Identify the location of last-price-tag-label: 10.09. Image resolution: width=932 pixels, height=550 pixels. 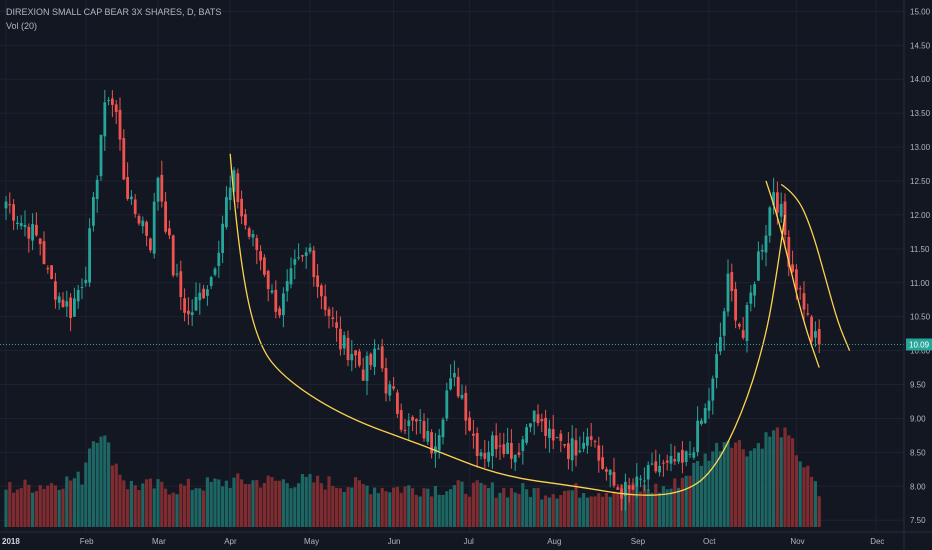
(919, 345).